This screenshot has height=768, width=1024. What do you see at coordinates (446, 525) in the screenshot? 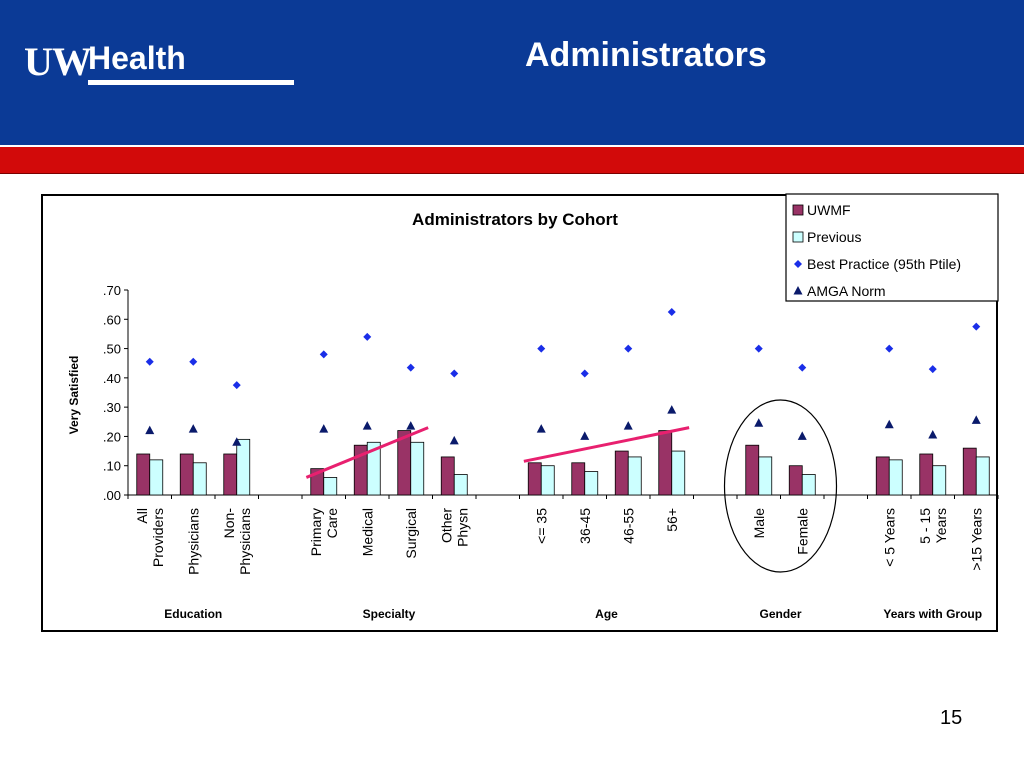
I see `category-label: Other` at bounding box center [446, 525].